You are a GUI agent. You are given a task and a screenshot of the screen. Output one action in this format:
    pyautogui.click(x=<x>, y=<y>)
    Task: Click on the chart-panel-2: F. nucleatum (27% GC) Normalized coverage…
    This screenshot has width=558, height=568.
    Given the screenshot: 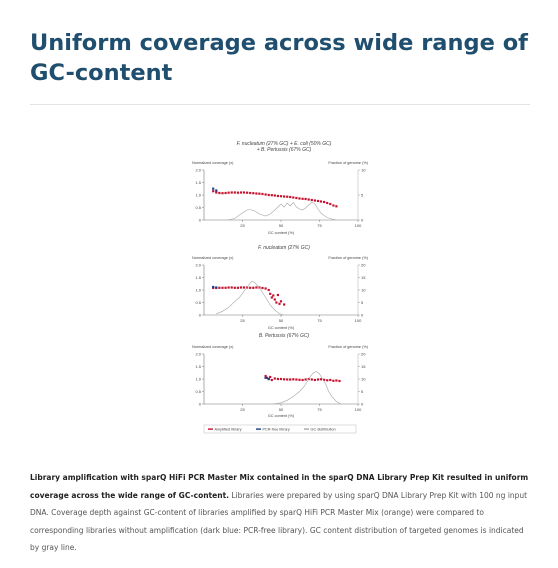 What is the action you would take?
    pyautogui.click(x=280, y=287)
    